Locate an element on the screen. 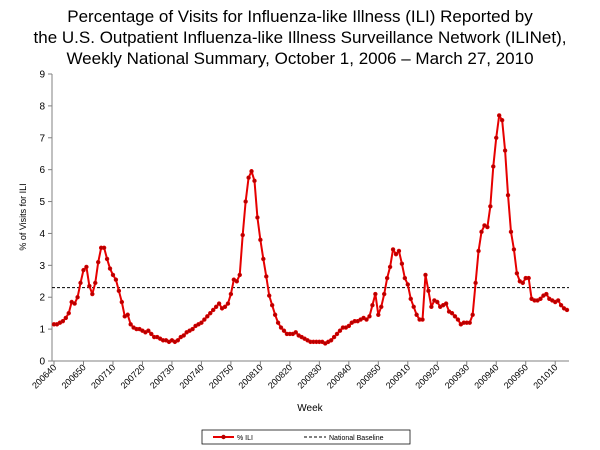  x-tick-label: 200810 is located at coordinates (250, 376).